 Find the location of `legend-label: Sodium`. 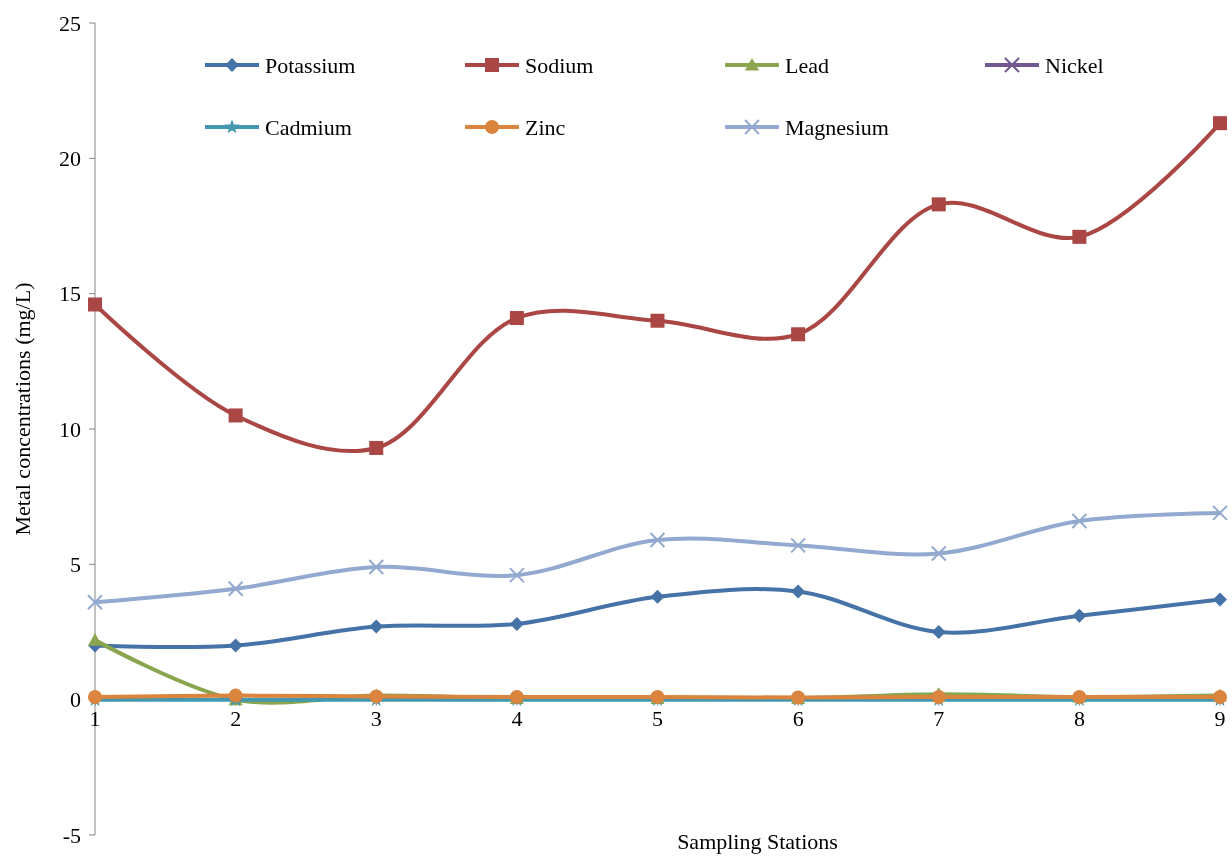

legend-label: Sodium is located at coordinates (559, 65).